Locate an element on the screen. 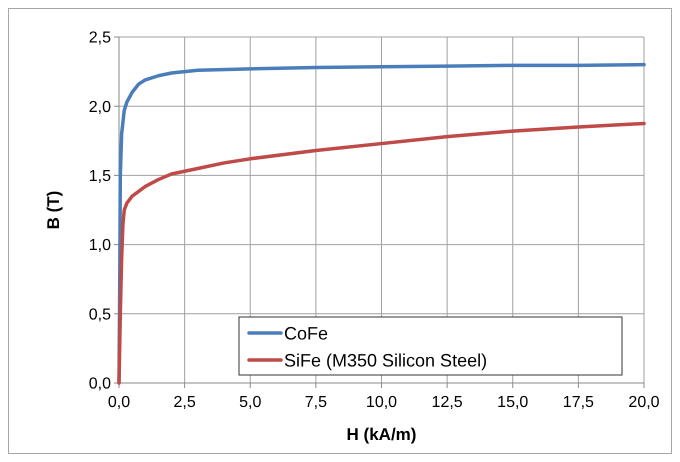  x-tick-label: 17,5 is located at coordinates (578, 402).